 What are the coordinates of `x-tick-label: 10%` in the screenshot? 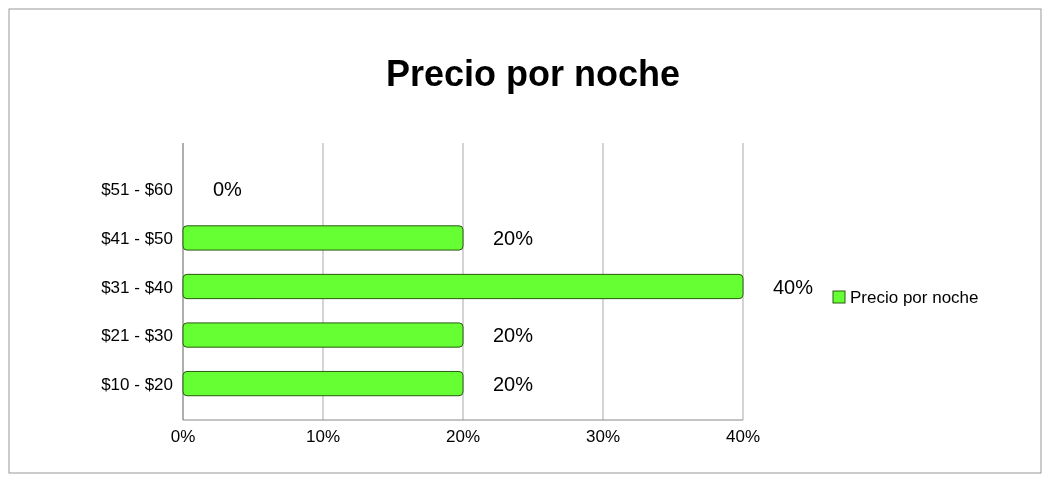 It's located at (323, 436).